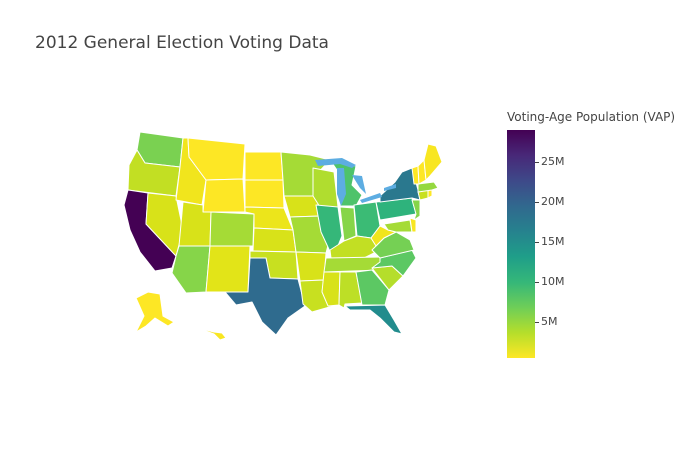 The width and height of the screenshot is (700, 450). I want to click on great-lakes, so click(355, 182).